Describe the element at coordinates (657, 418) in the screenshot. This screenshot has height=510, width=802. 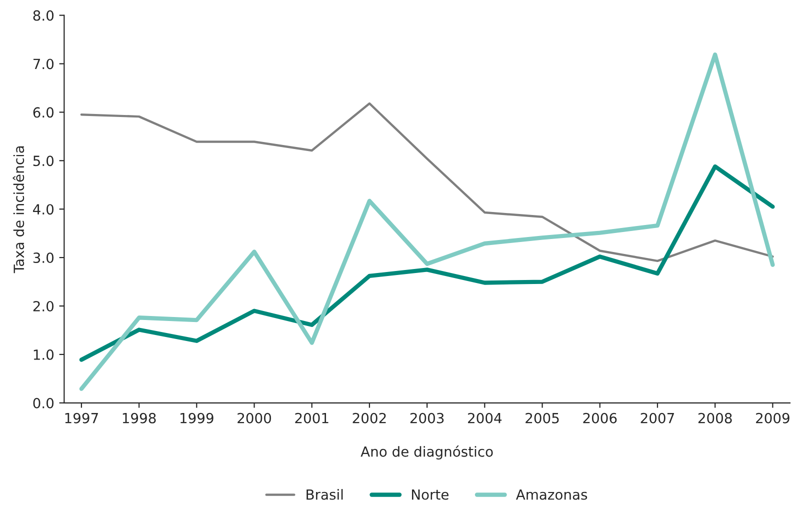
I see `x-tick-label: 2007` at that location.